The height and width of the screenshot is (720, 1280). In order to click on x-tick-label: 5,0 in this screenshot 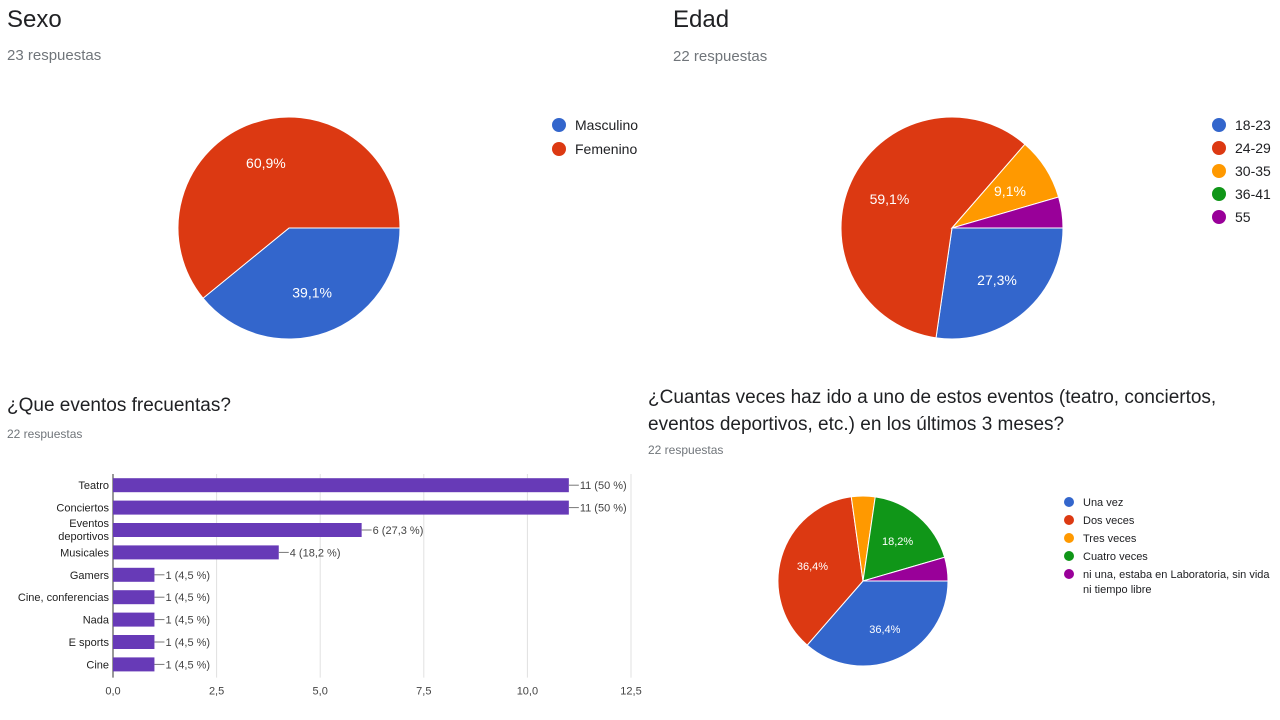, I will do `click(320, 692)`.